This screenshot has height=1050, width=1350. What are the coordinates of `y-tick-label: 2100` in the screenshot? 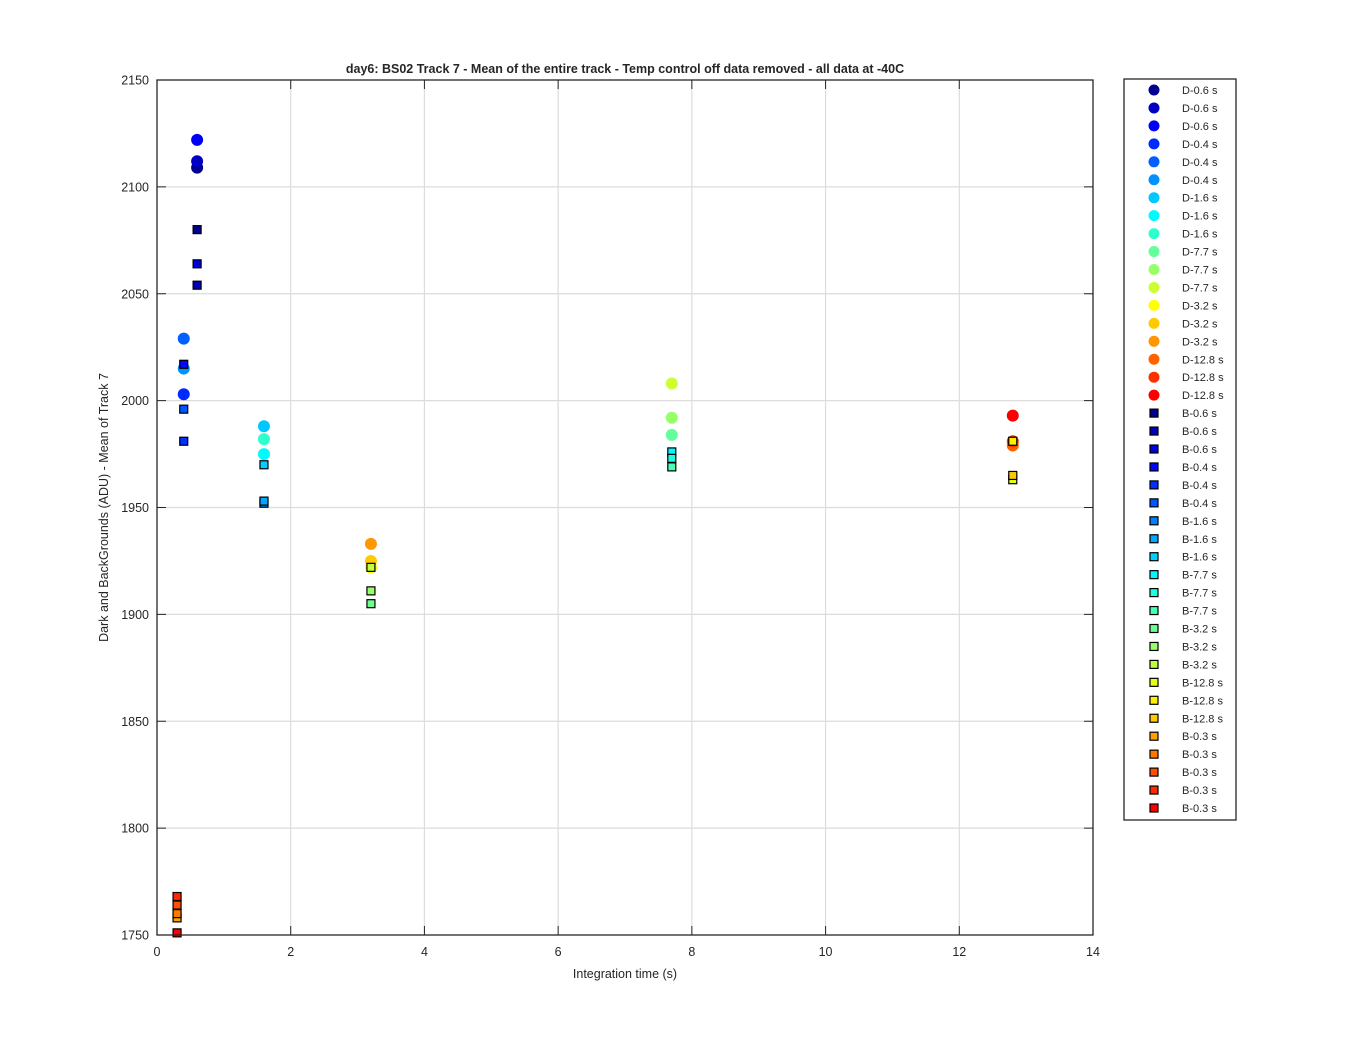 It's located at (135, 187).